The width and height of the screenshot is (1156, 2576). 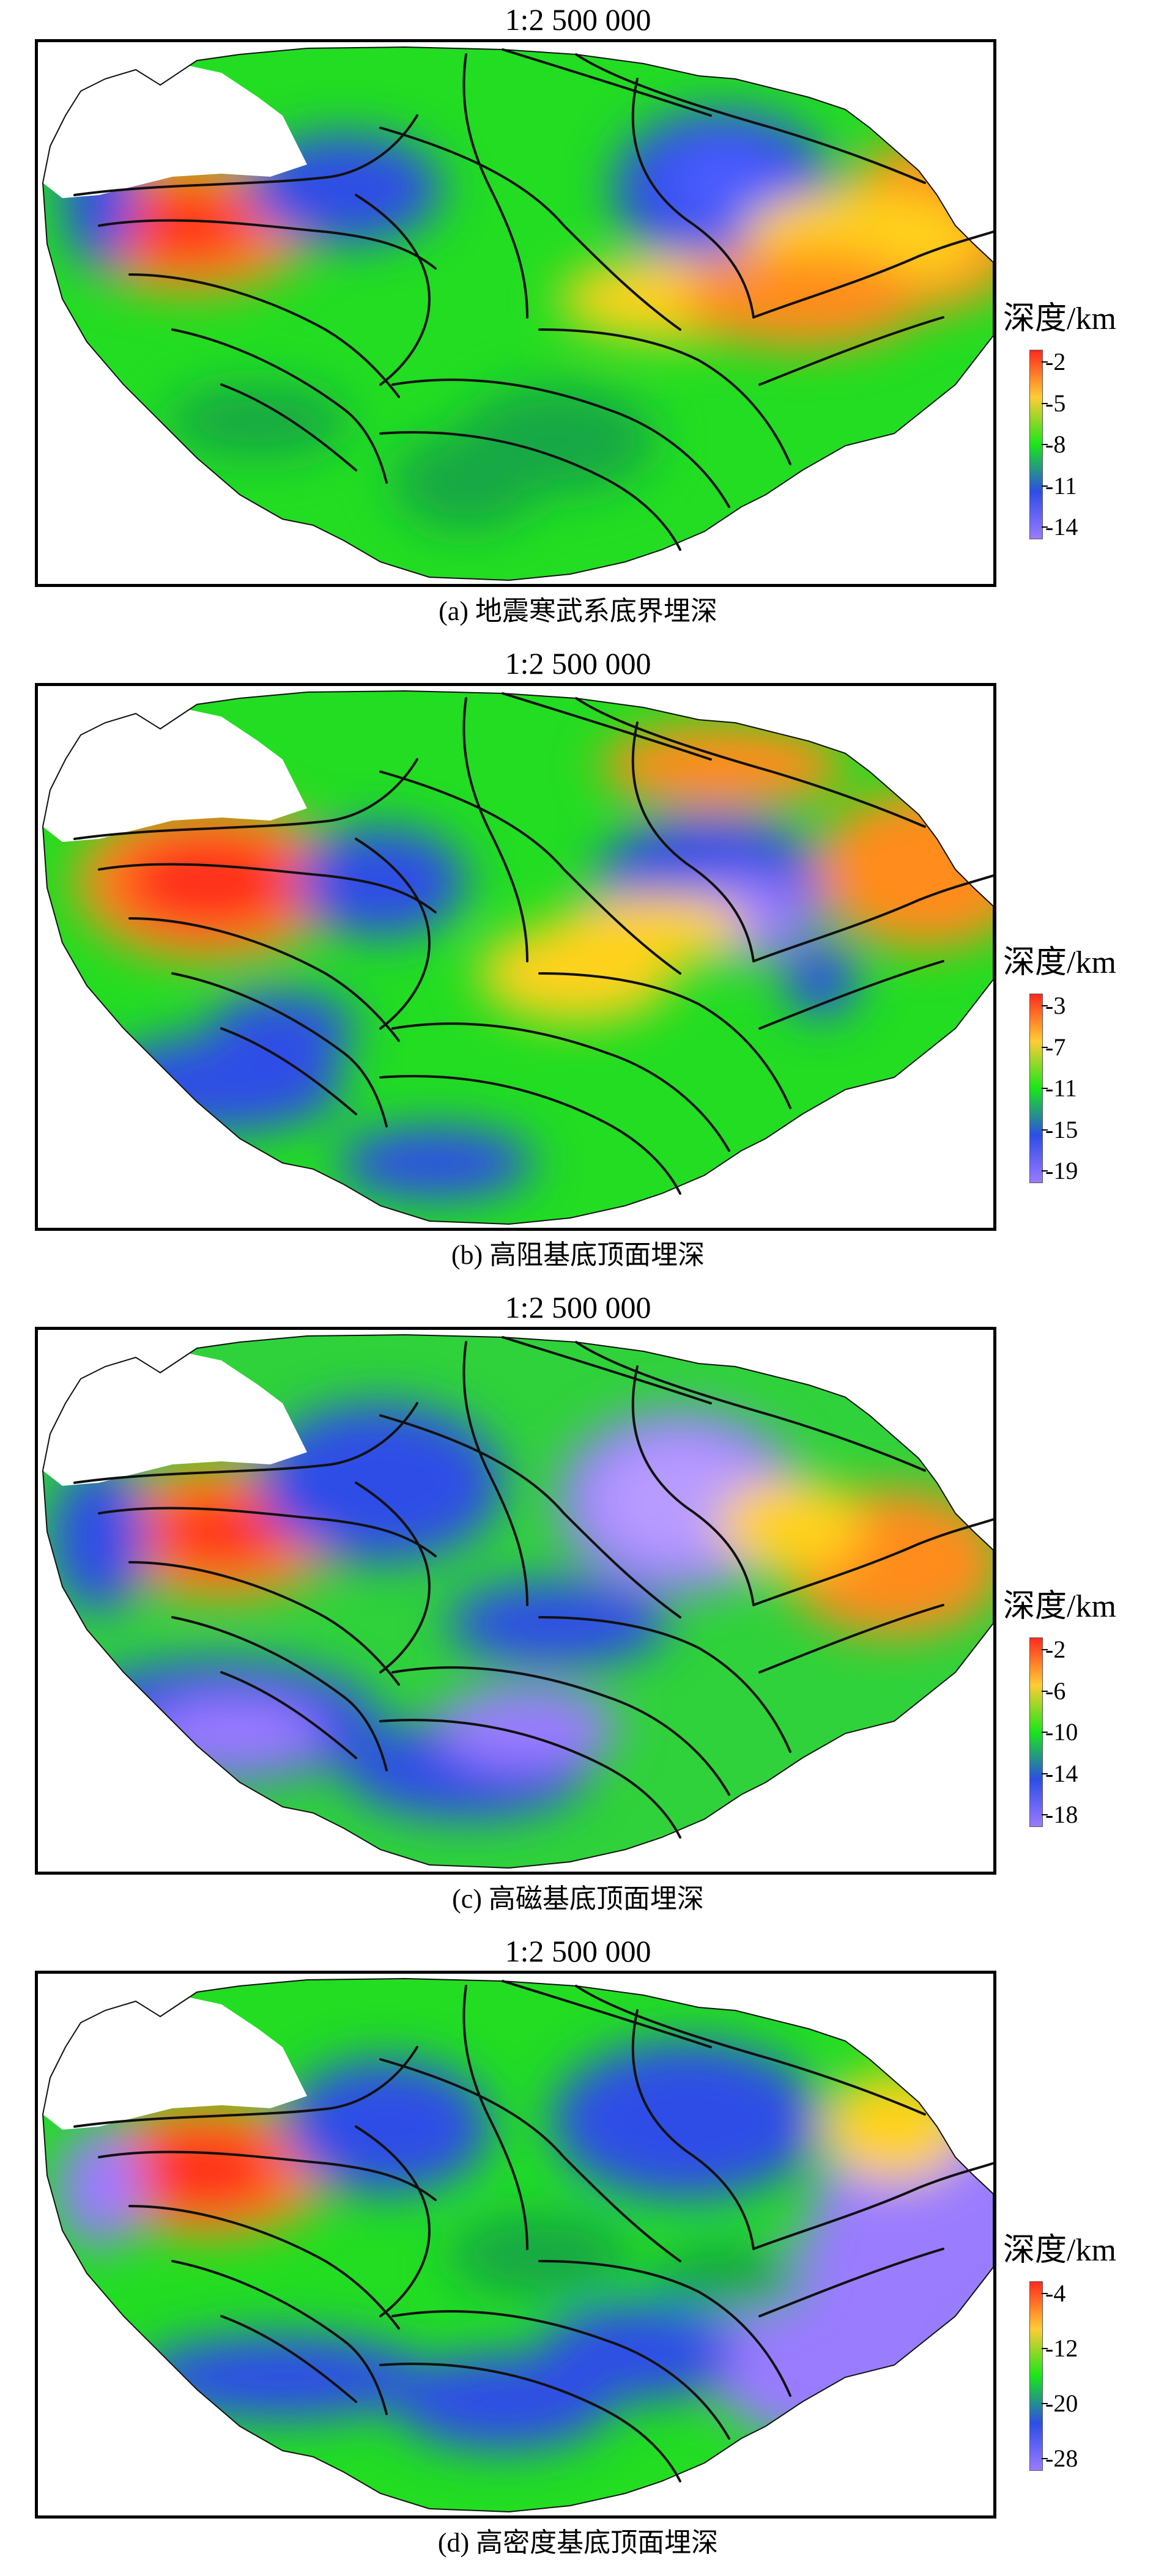 I want to click on color-bar-tick: -28, so click(x=1060, y=2458).